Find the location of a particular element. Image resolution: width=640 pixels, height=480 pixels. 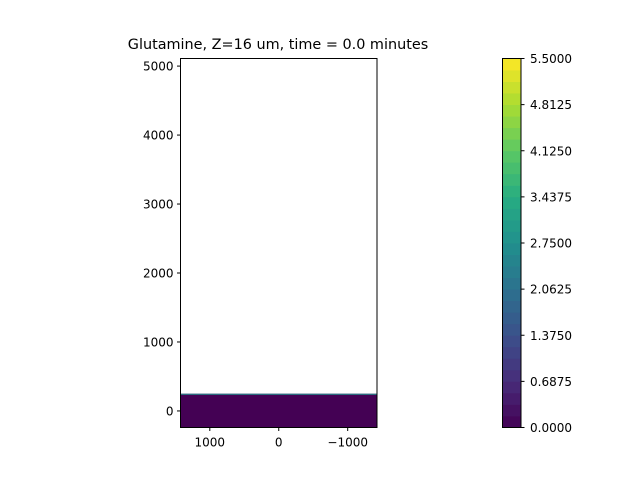

colorbar is located at coordinates (511, 243).